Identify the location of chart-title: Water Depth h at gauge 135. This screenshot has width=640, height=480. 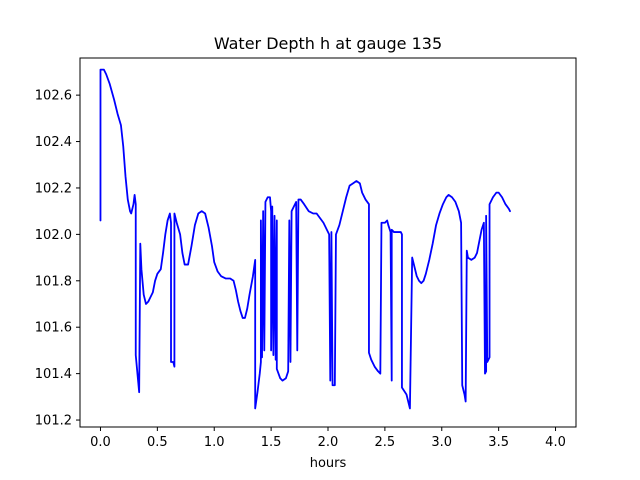
(328, 43).